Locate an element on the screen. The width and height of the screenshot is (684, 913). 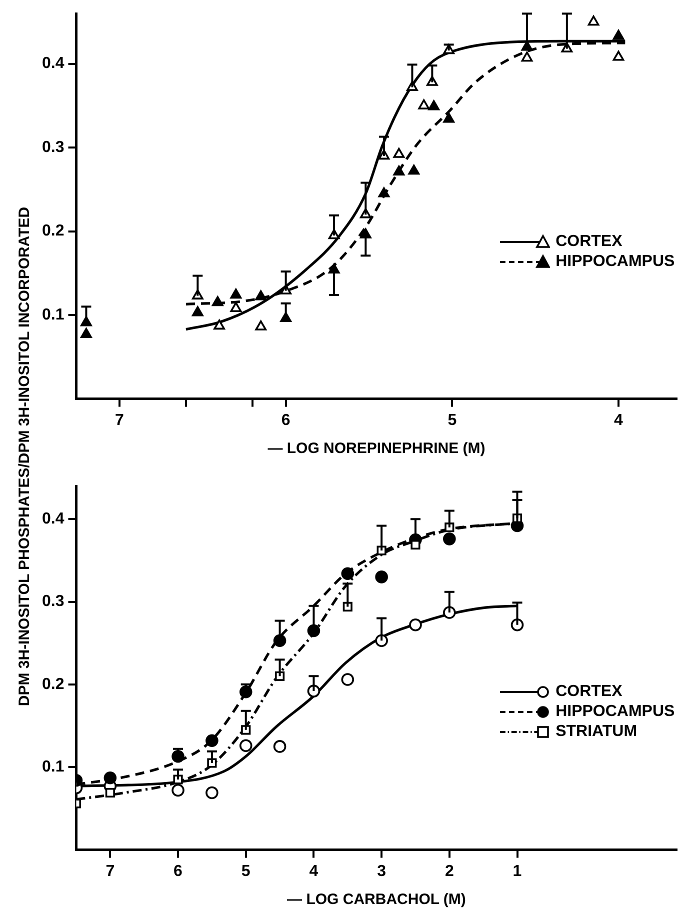
x-tick-label: 2 is located at coordinates (449, 871).